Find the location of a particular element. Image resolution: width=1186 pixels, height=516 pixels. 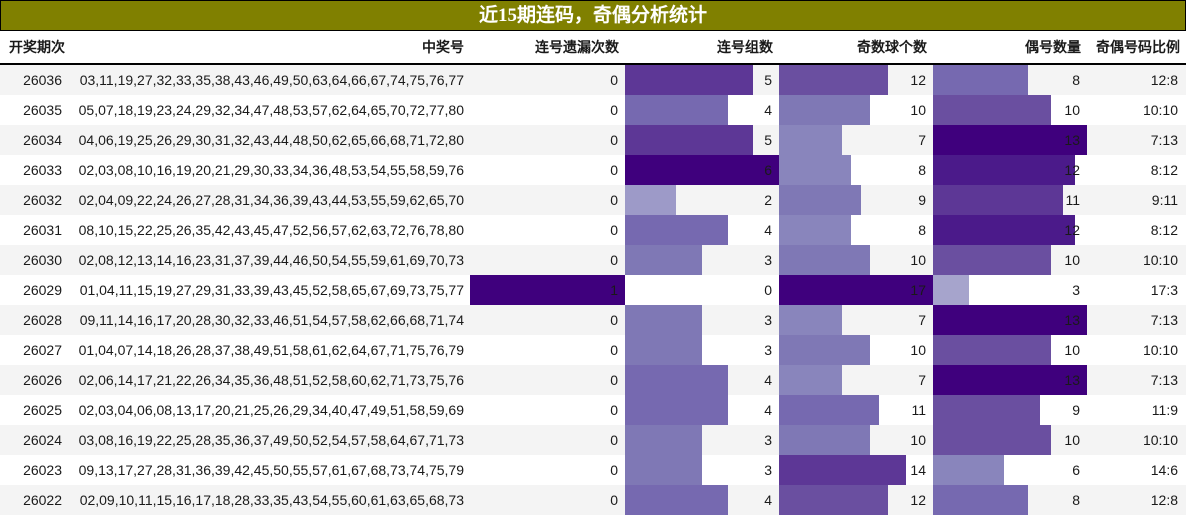

consec-groups-cell-value: 5 is located at coordinates (768, 80).